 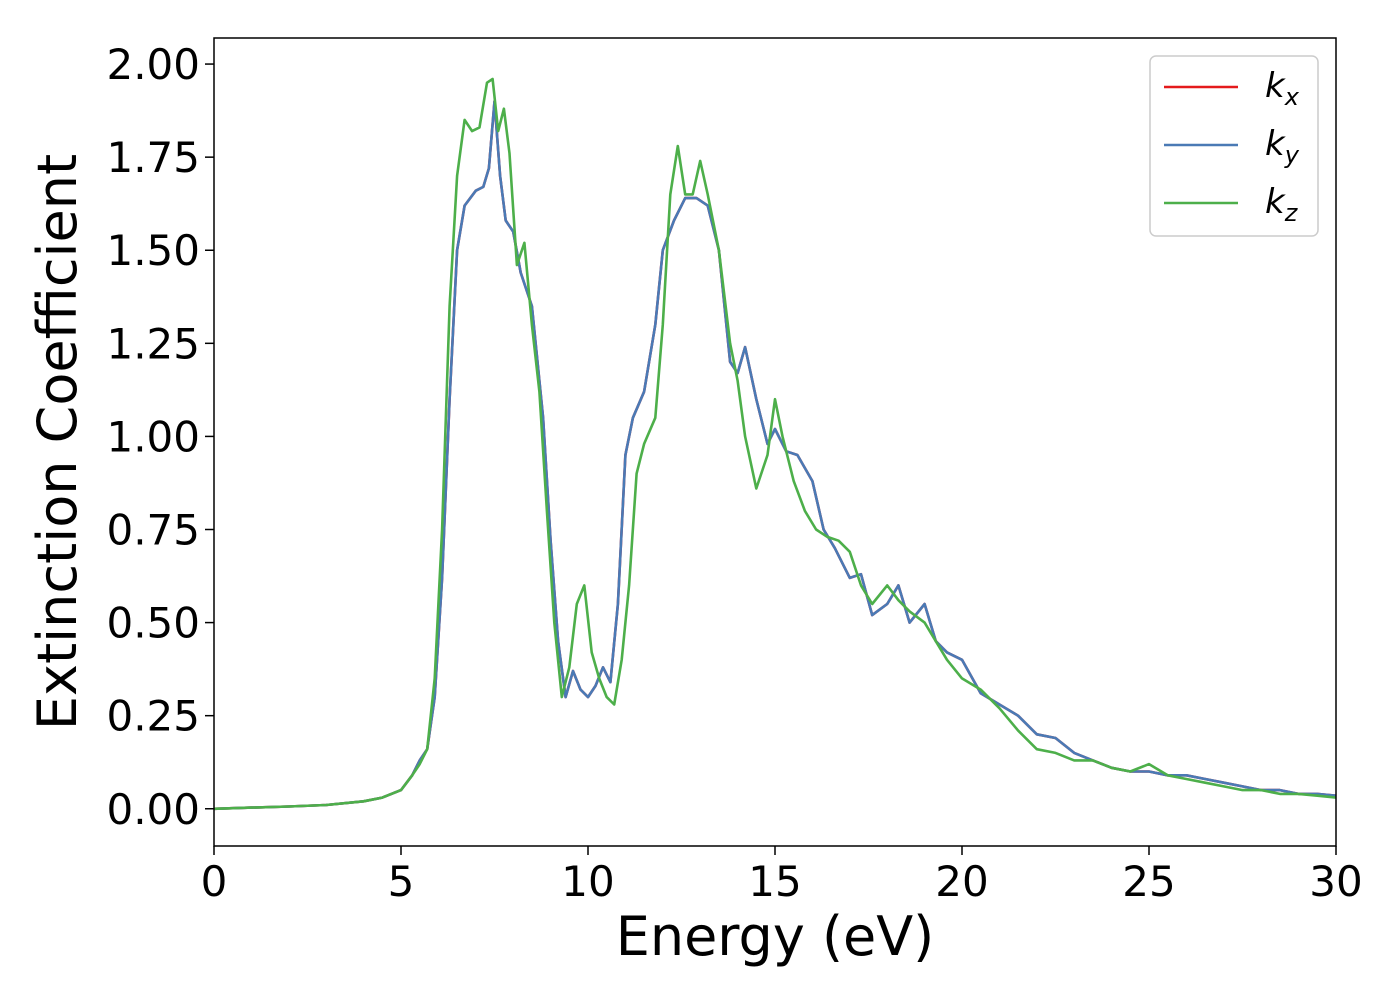 I want to click on y-tick-label: 2.00, so click(x=153, y=64).